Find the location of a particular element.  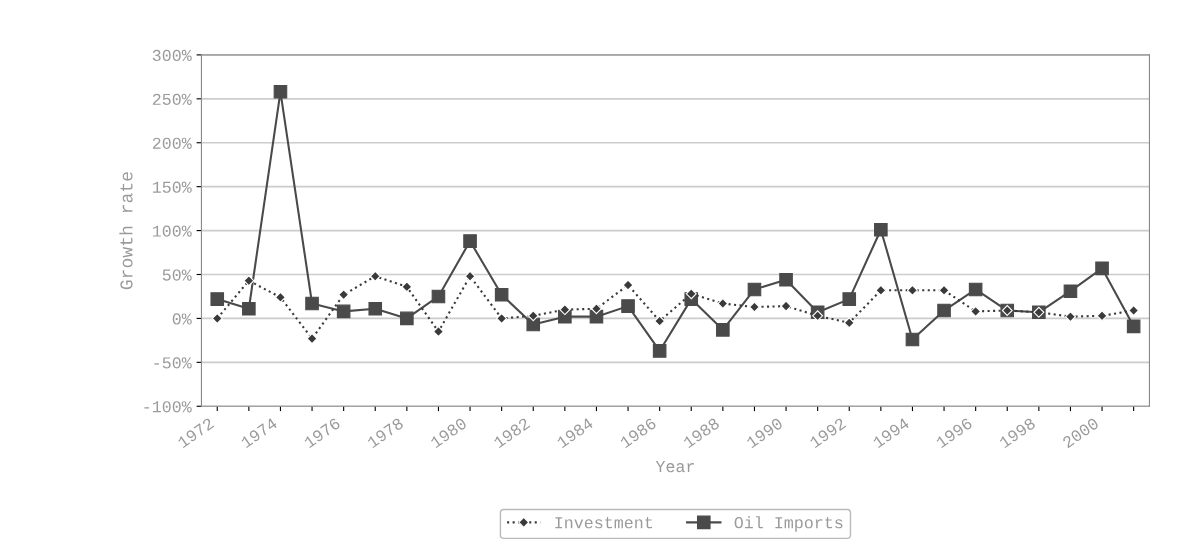

y-tick-label: 100% is located at coordinates (172, 231).